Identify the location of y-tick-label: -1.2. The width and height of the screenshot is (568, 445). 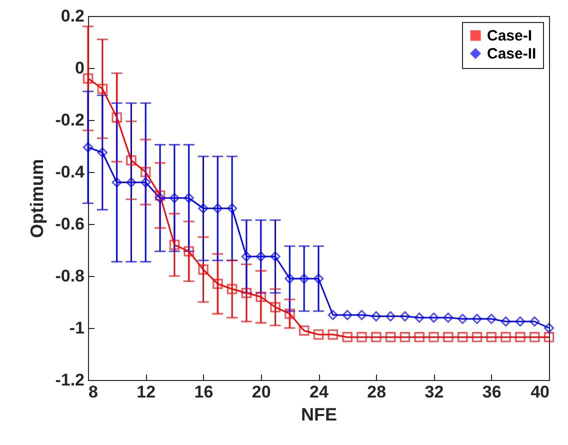
(69, 380).